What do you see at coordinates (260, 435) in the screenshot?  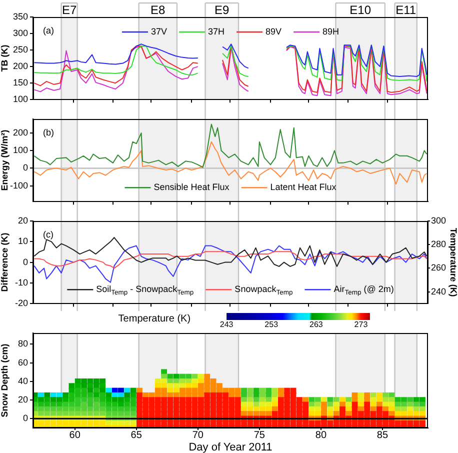 I see `x-tick-label: 75` at bounding box center [260, 435].